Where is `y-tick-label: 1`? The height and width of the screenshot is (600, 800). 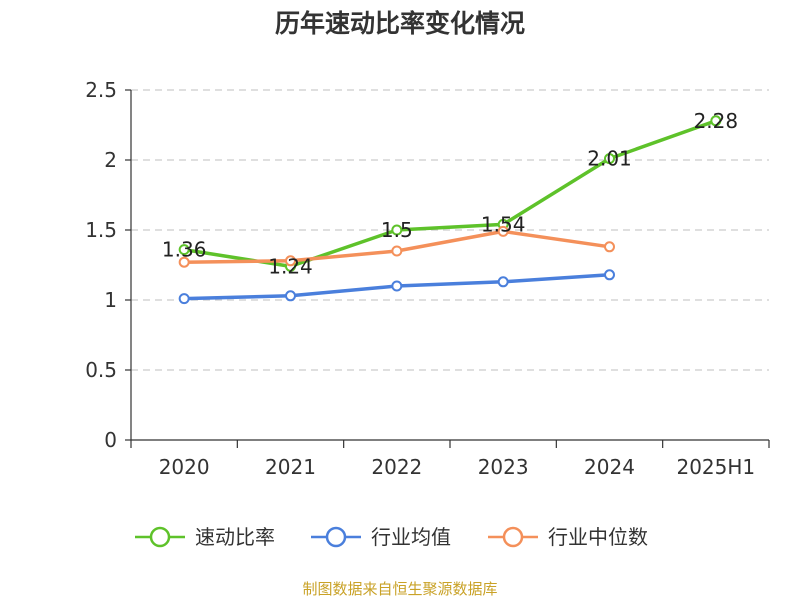 y-tick-label: 1 is located at coordinates (110, 300).